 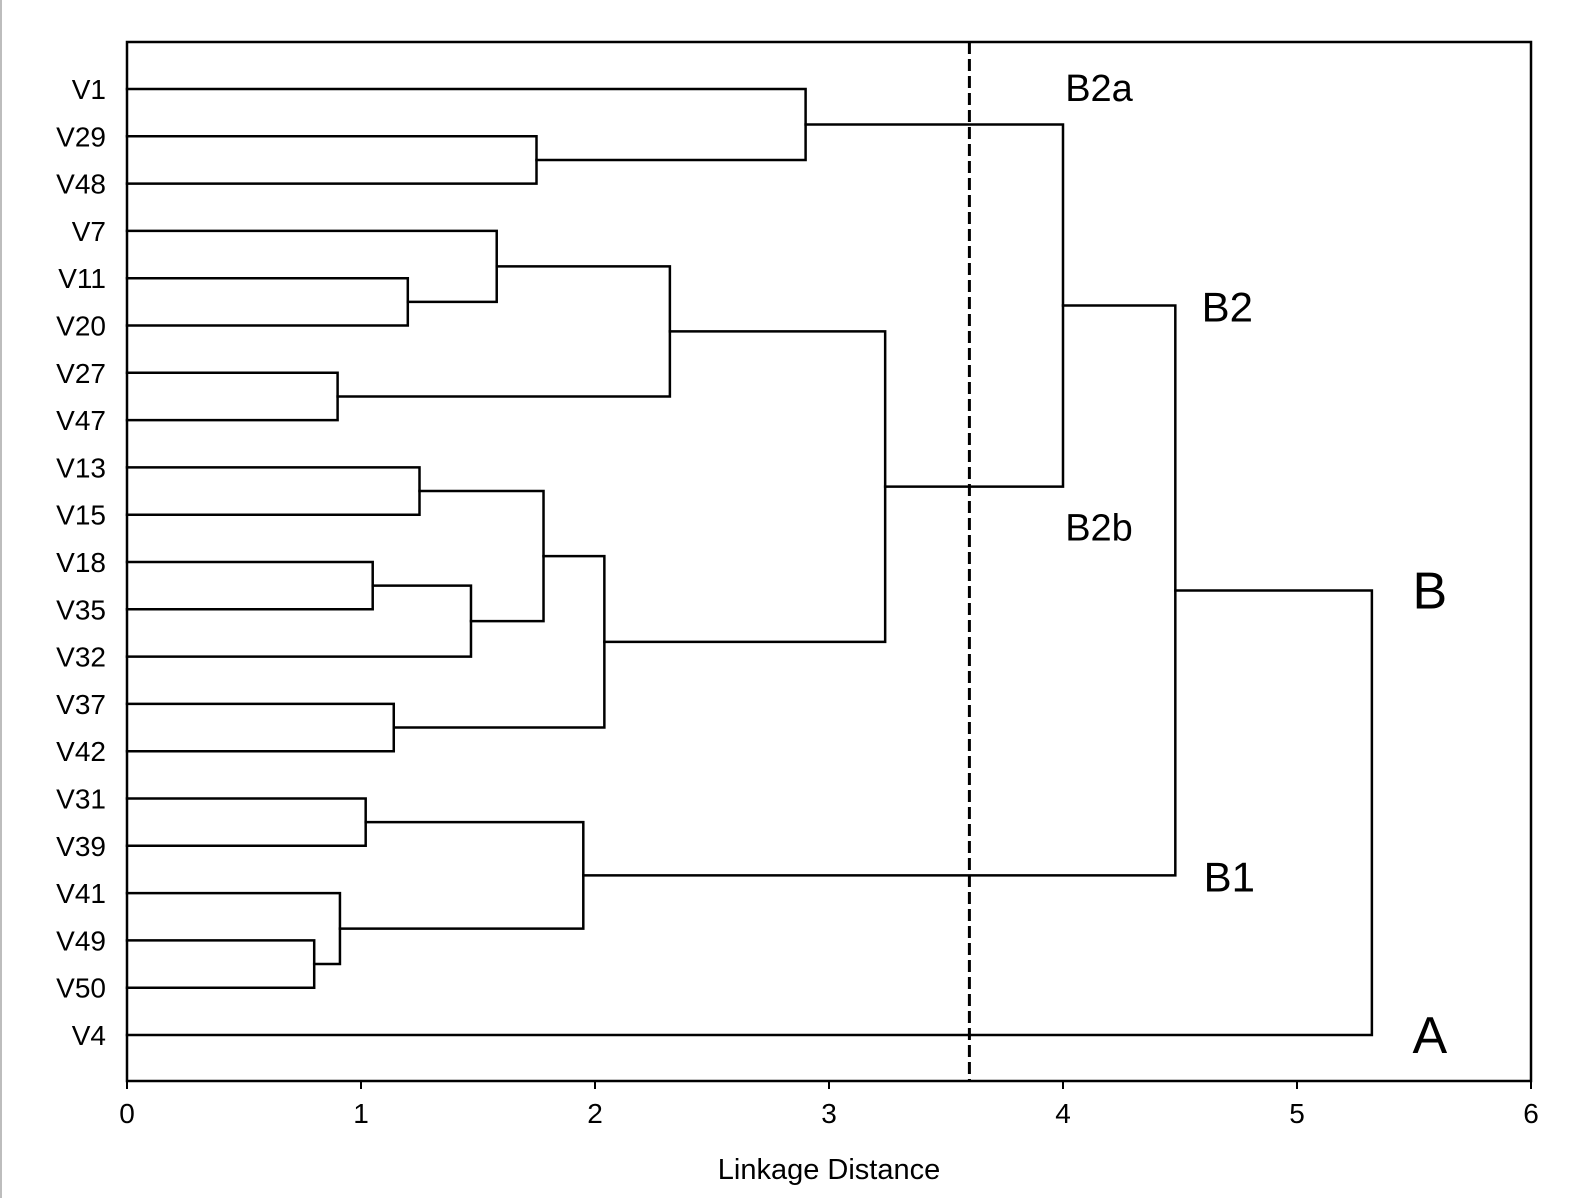 What do you see at coordinates (1430, 1036) in the screenshot?
I see `cluster-label: A` at bounding box center [1430, 1036].